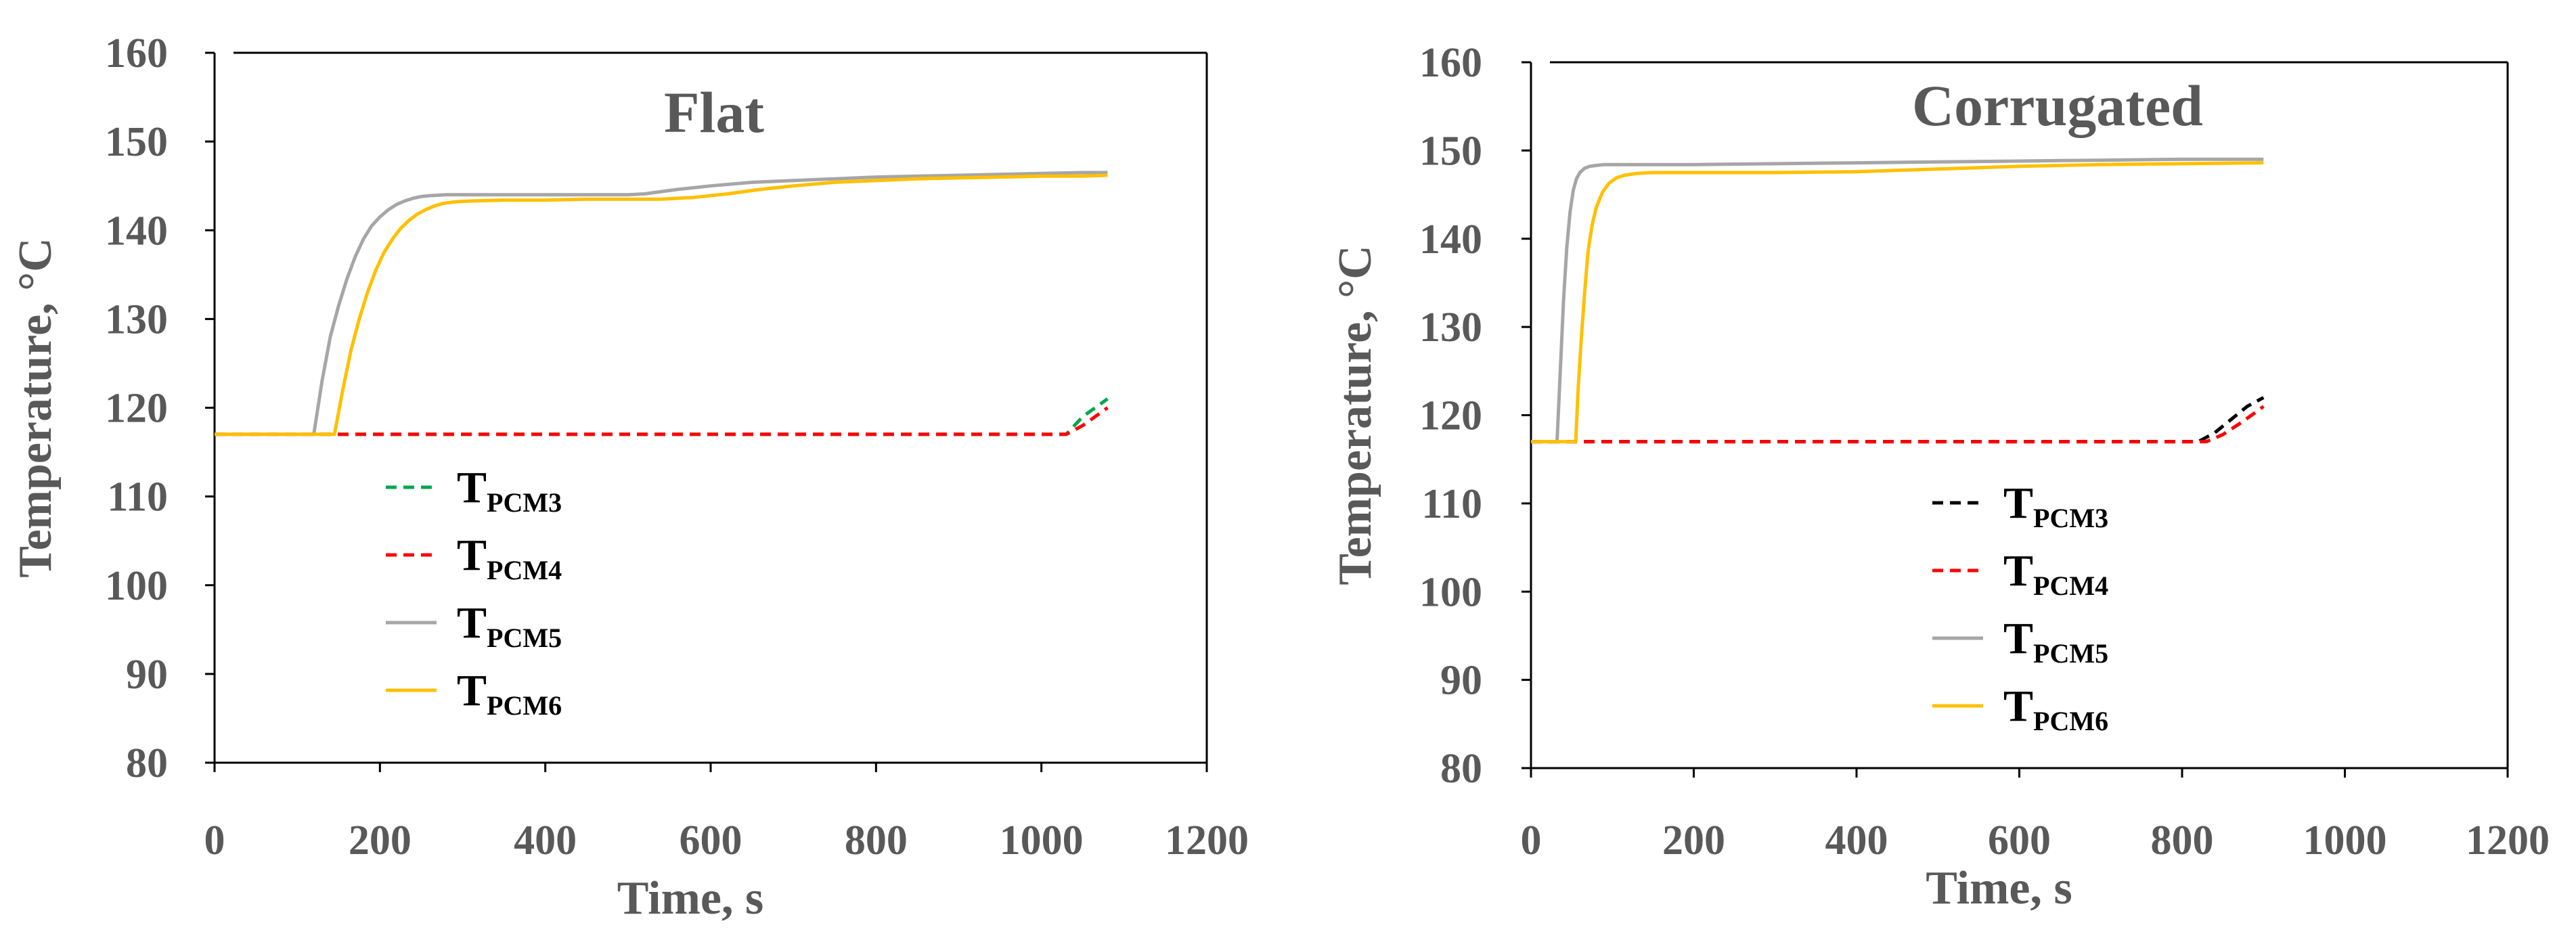  What do you see at coordinates (714, 112) in the screenshot?
I see `chart-title: Flat` at bounding box center [714, 112].